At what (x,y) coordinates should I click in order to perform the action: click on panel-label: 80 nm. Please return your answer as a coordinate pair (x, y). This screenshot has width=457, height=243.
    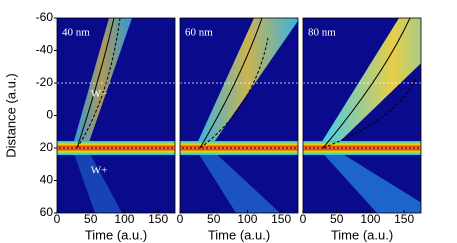
    Looking at the image, I should click on (322, 33).